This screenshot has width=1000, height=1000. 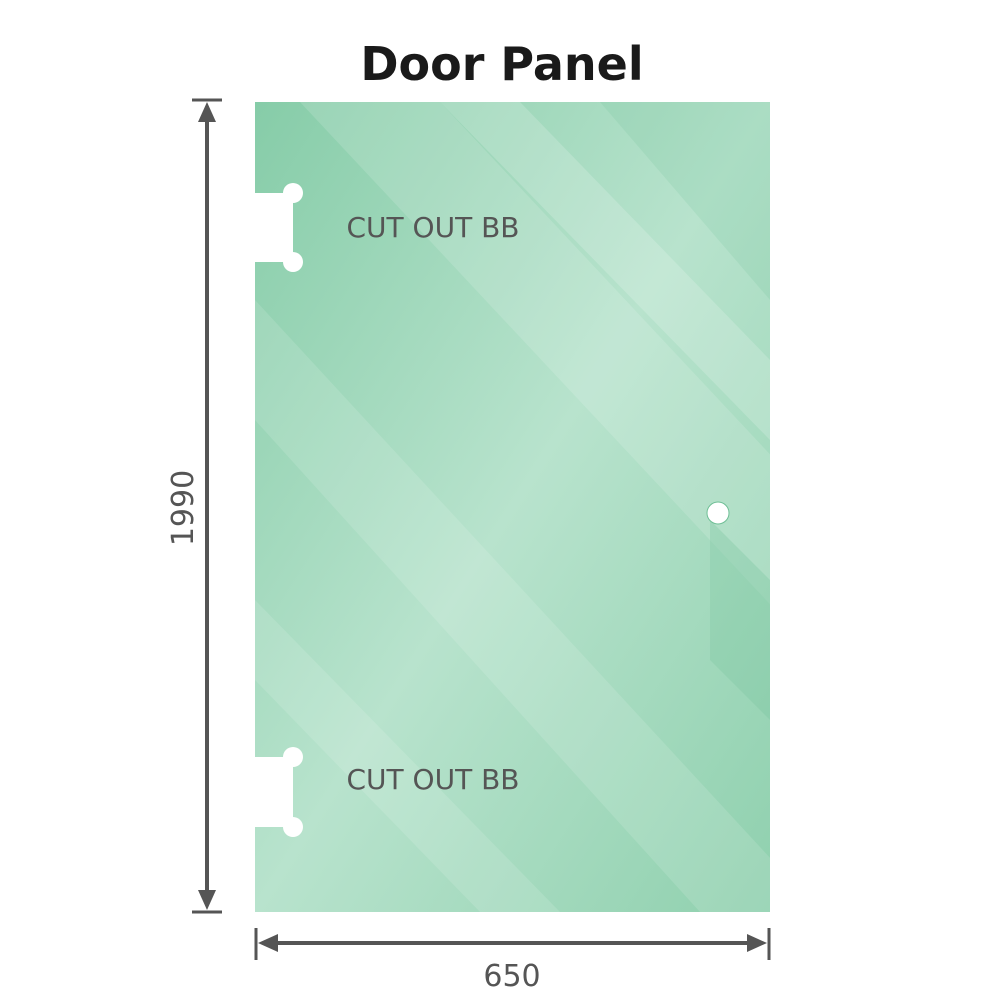 I want to click on handle-hole, so click(x=718, y=513).